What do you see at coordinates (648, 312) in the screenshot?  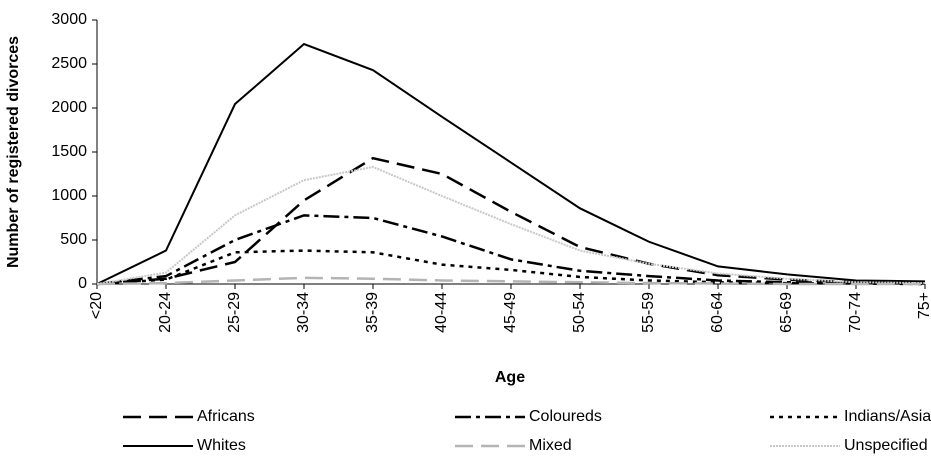 I see `x-tick-label: 55-59` at bounding box center [648, 312].